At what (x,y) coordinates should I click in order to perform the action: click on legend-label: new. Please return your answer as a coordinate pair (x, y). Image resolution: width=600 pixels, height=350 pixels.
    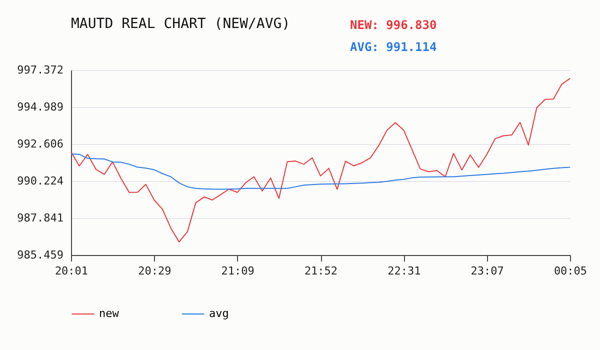
    Looking at the image, I should click on (109, 313).